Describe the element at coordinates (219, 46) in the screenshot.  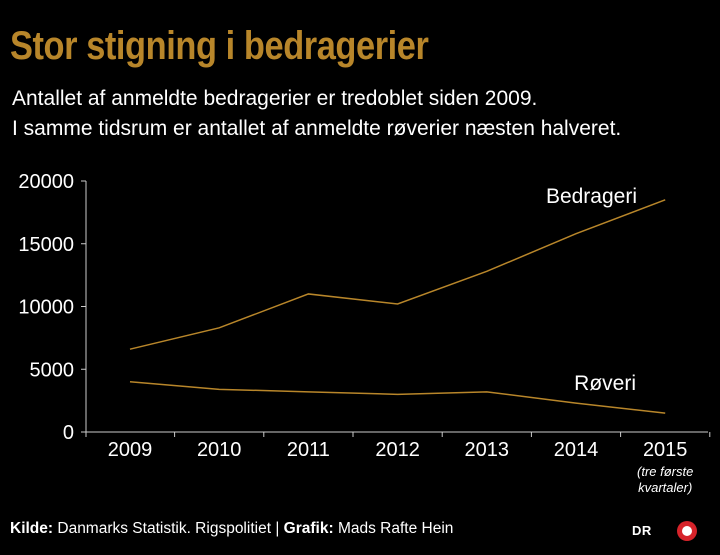
I see `chart-title: Stor stigning i bedragerier` at that location.